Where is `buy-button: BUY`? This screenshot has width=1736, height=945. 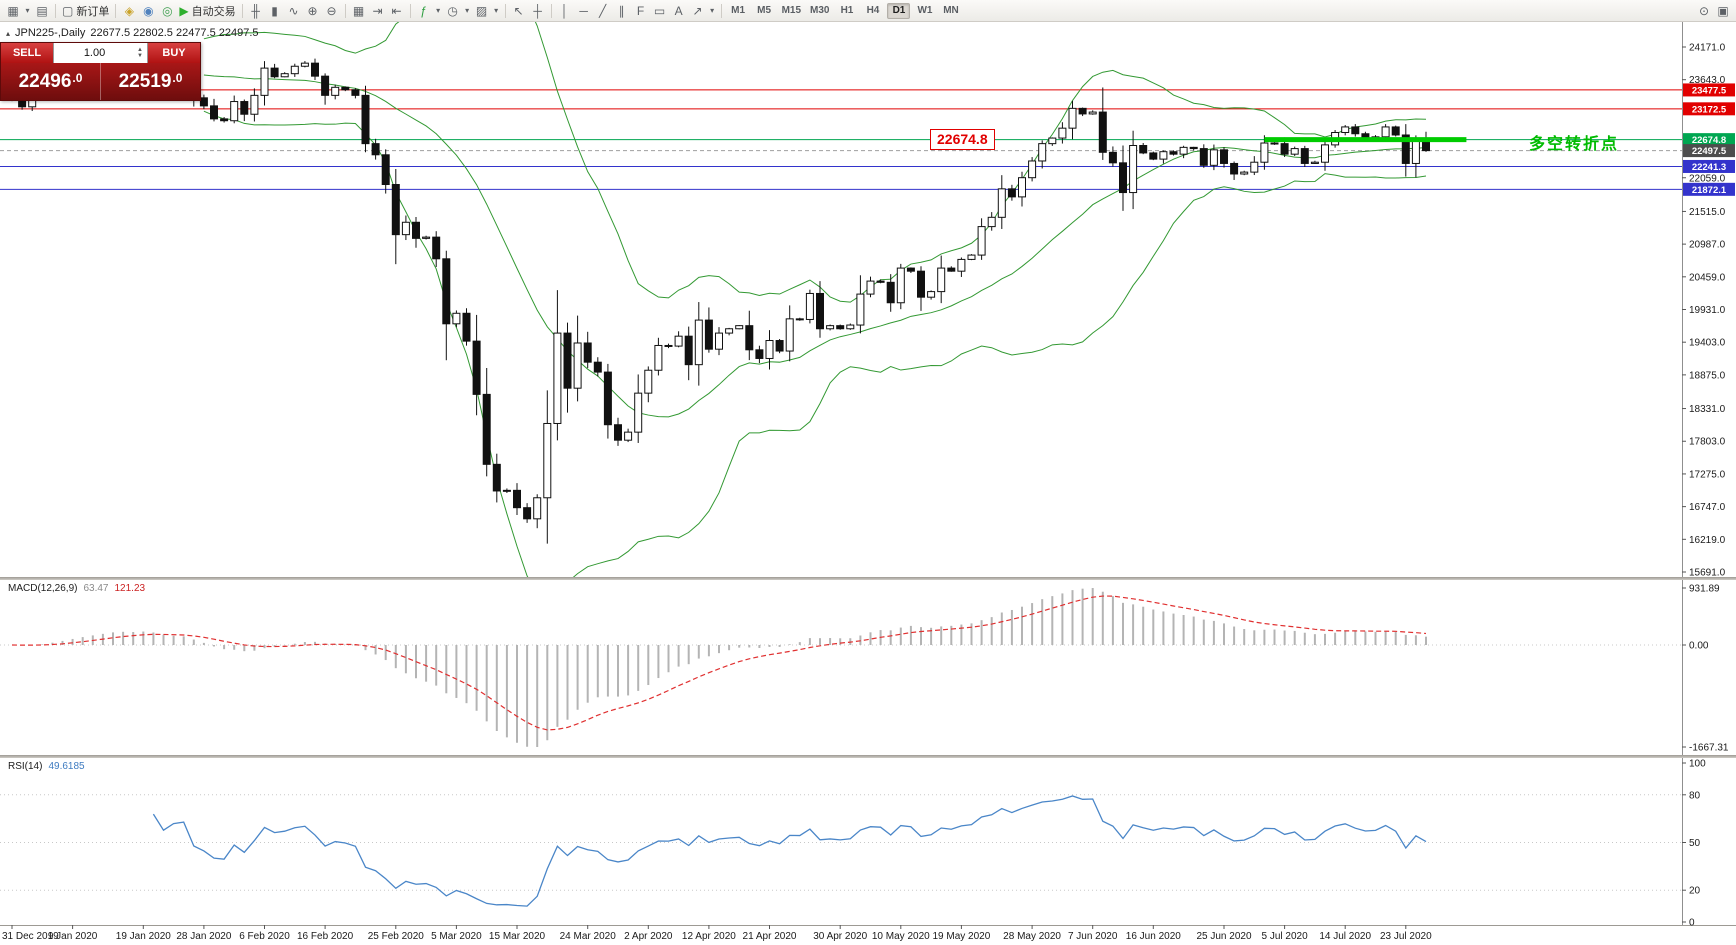
buy-button: BUY is located at coordinates (174, 53).